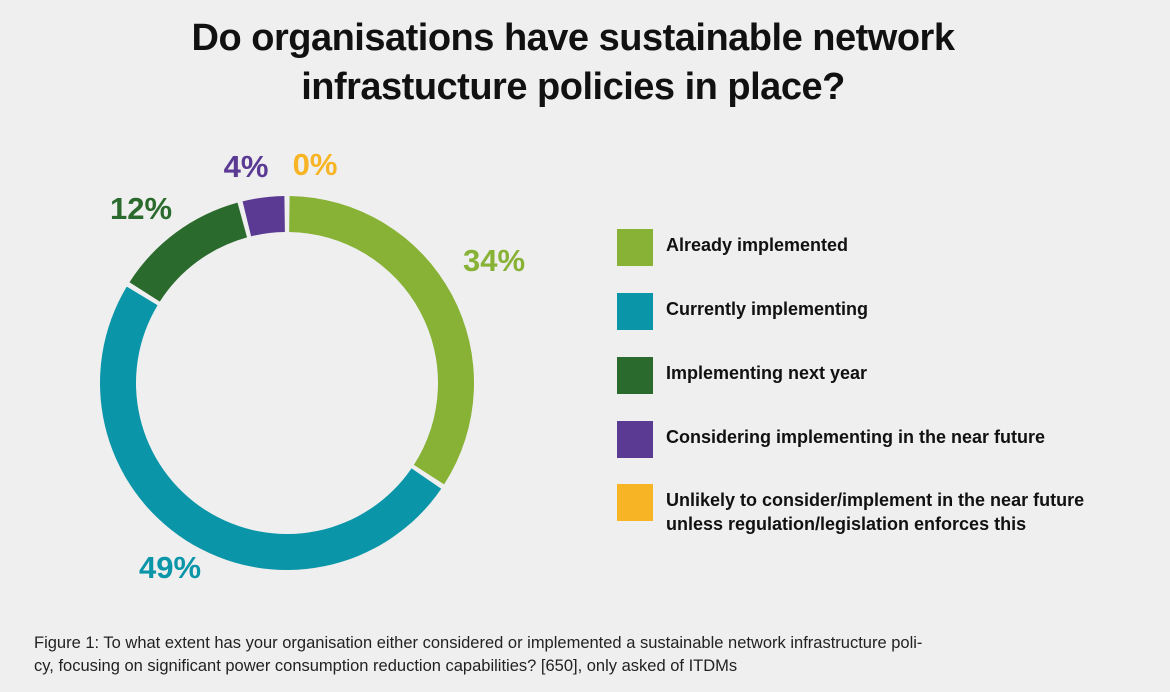 The height and width of the screenshot is (692, 1170). I want to click on legend-item-already-implemented: Already implemented, so click(732, 247).